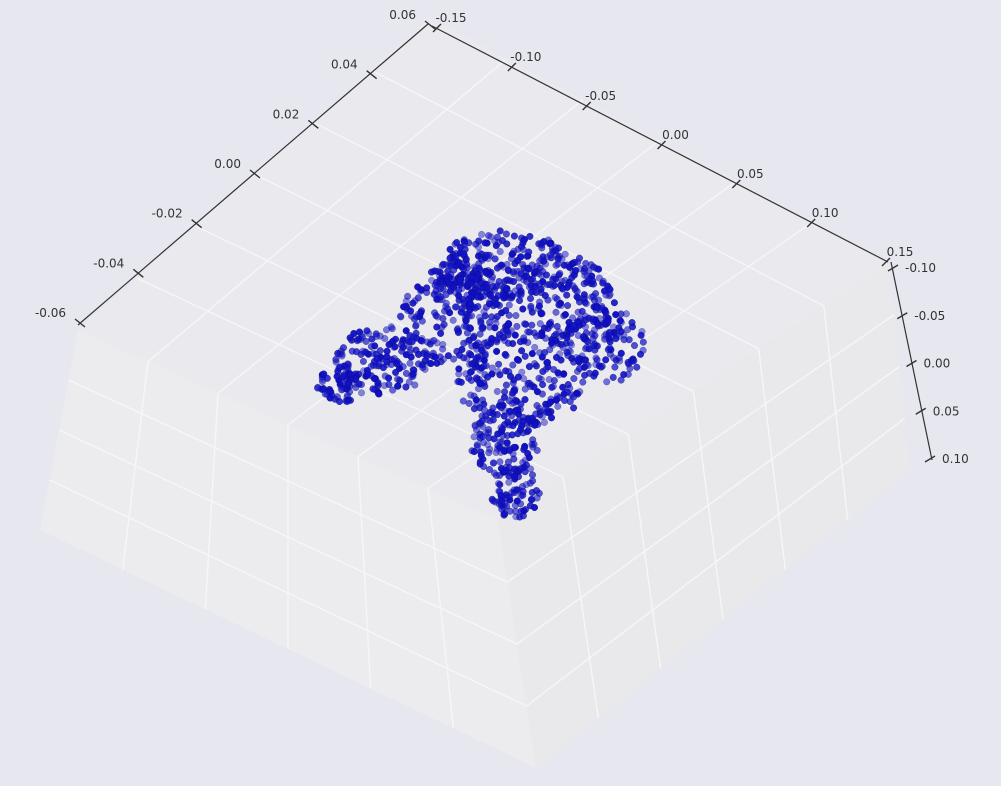 The height and width of the screenshot is (786, 1001). What do you see at coordinates (811, 223) in the screenshot?
I see `x-axis-tick` at bounding box center [811, 223].